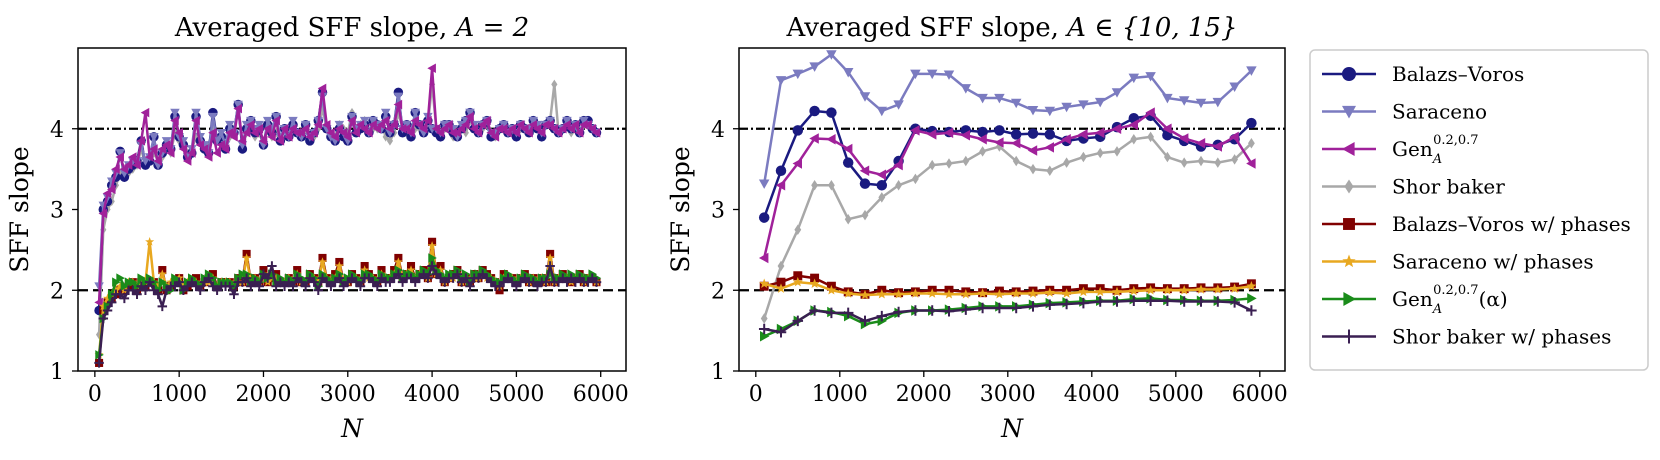  I want to click on x-tick-label: 2000, so click(263, 394).